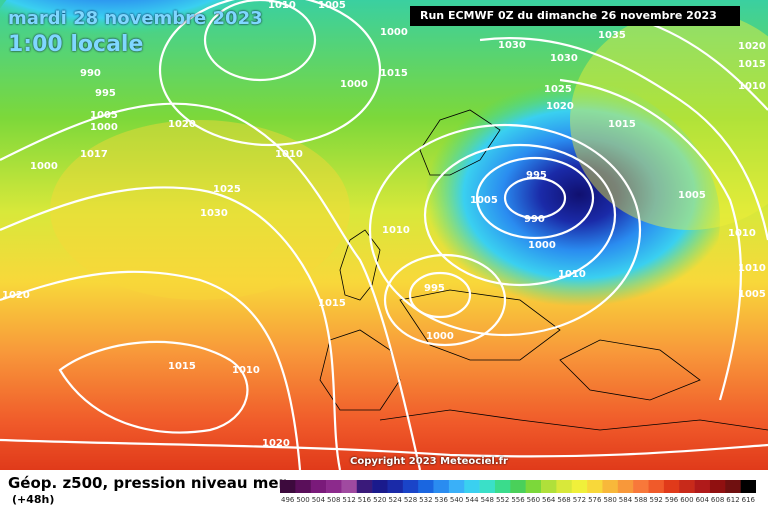 The image size is (768, 512). Describe the element at coordinates (425, 500) in the screenshot. I see `legend-tick-label: 532` at that location.